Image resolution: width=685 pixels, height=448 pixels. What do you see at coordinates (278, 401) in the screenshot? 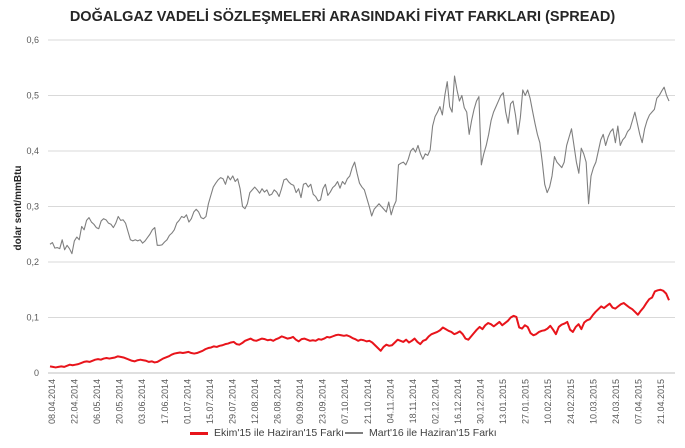
I see `x-tick-label: 26.08.2014` at bounding box center [278, 401].